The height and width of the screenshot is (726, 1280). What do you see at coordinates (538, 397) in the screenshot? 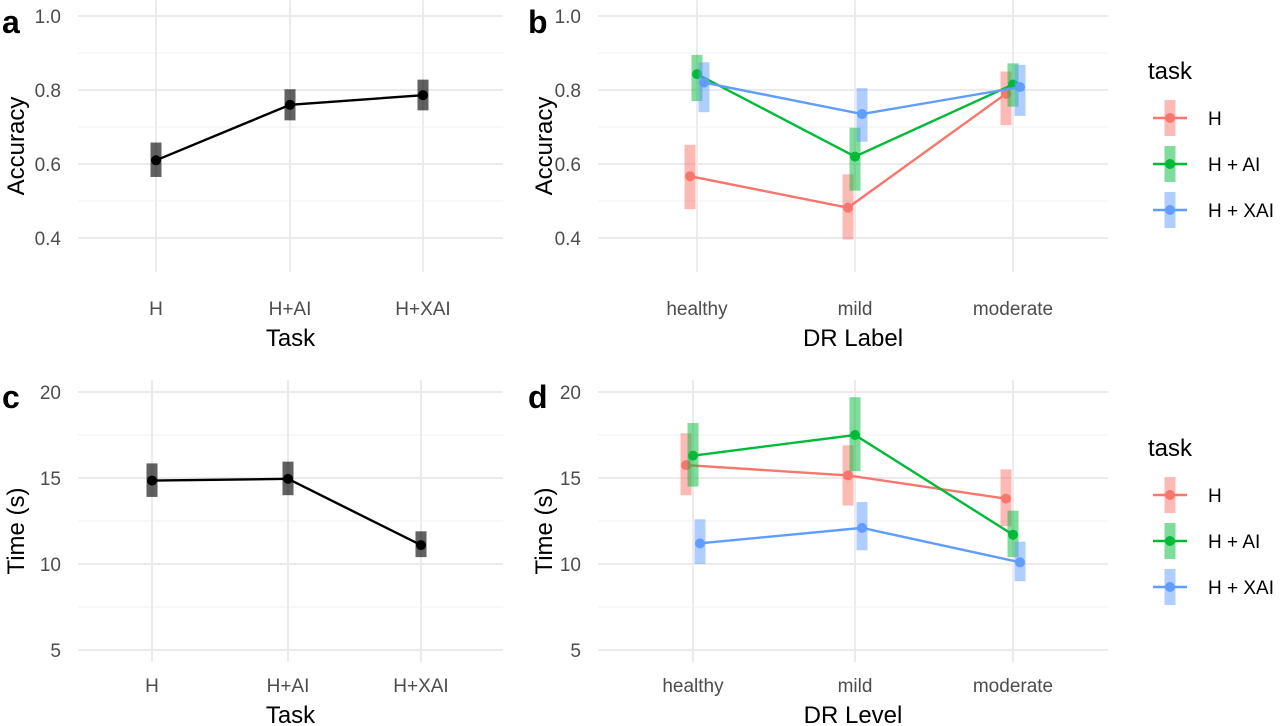
I see `panel-letter: d` at bounding box center [538, 397].